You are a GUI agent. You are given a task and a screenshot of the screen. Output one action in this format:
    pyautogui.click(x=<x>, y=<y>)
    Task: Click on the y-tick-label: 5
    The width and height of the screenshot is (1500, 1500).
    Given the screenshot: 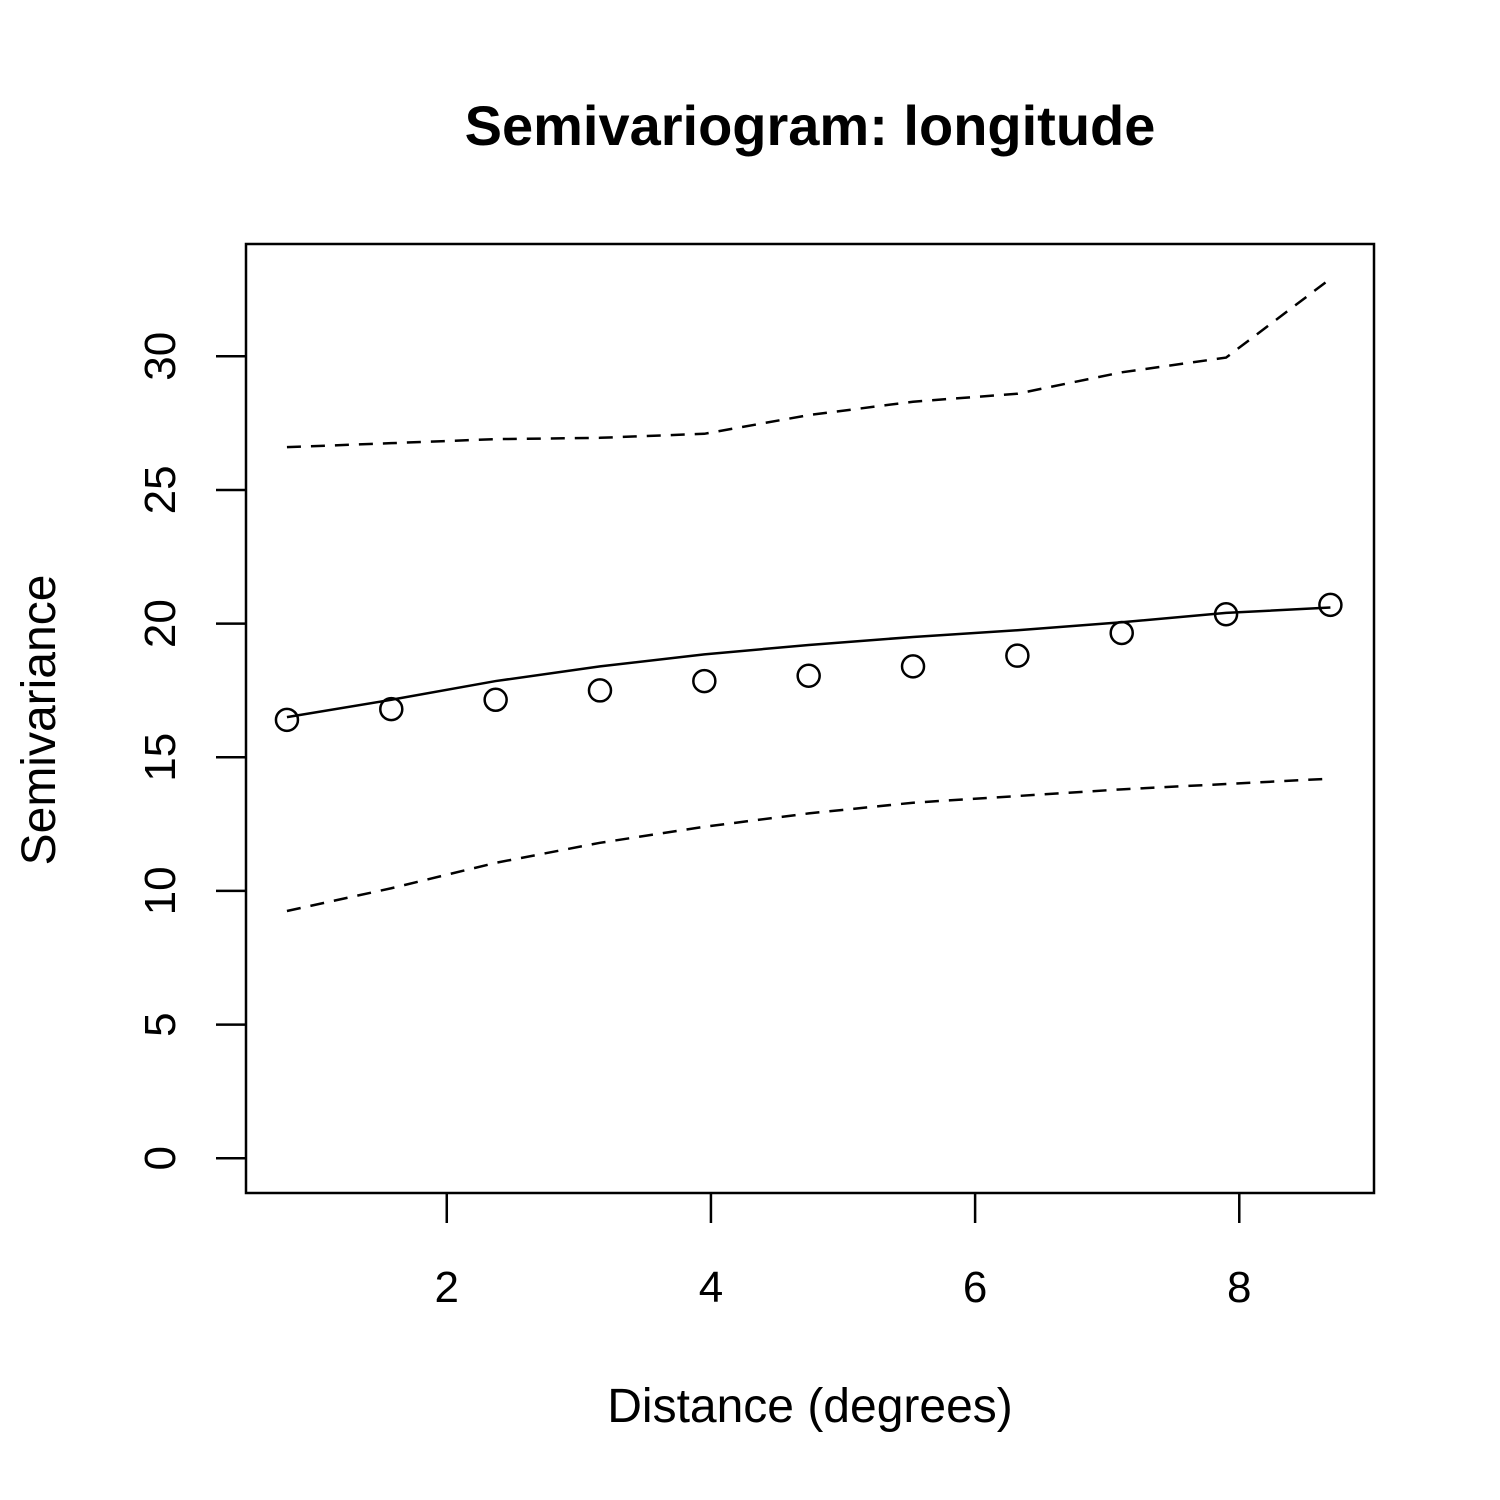 What is the action you would take?
    pyautogui.click(x=160, y=1024)
    